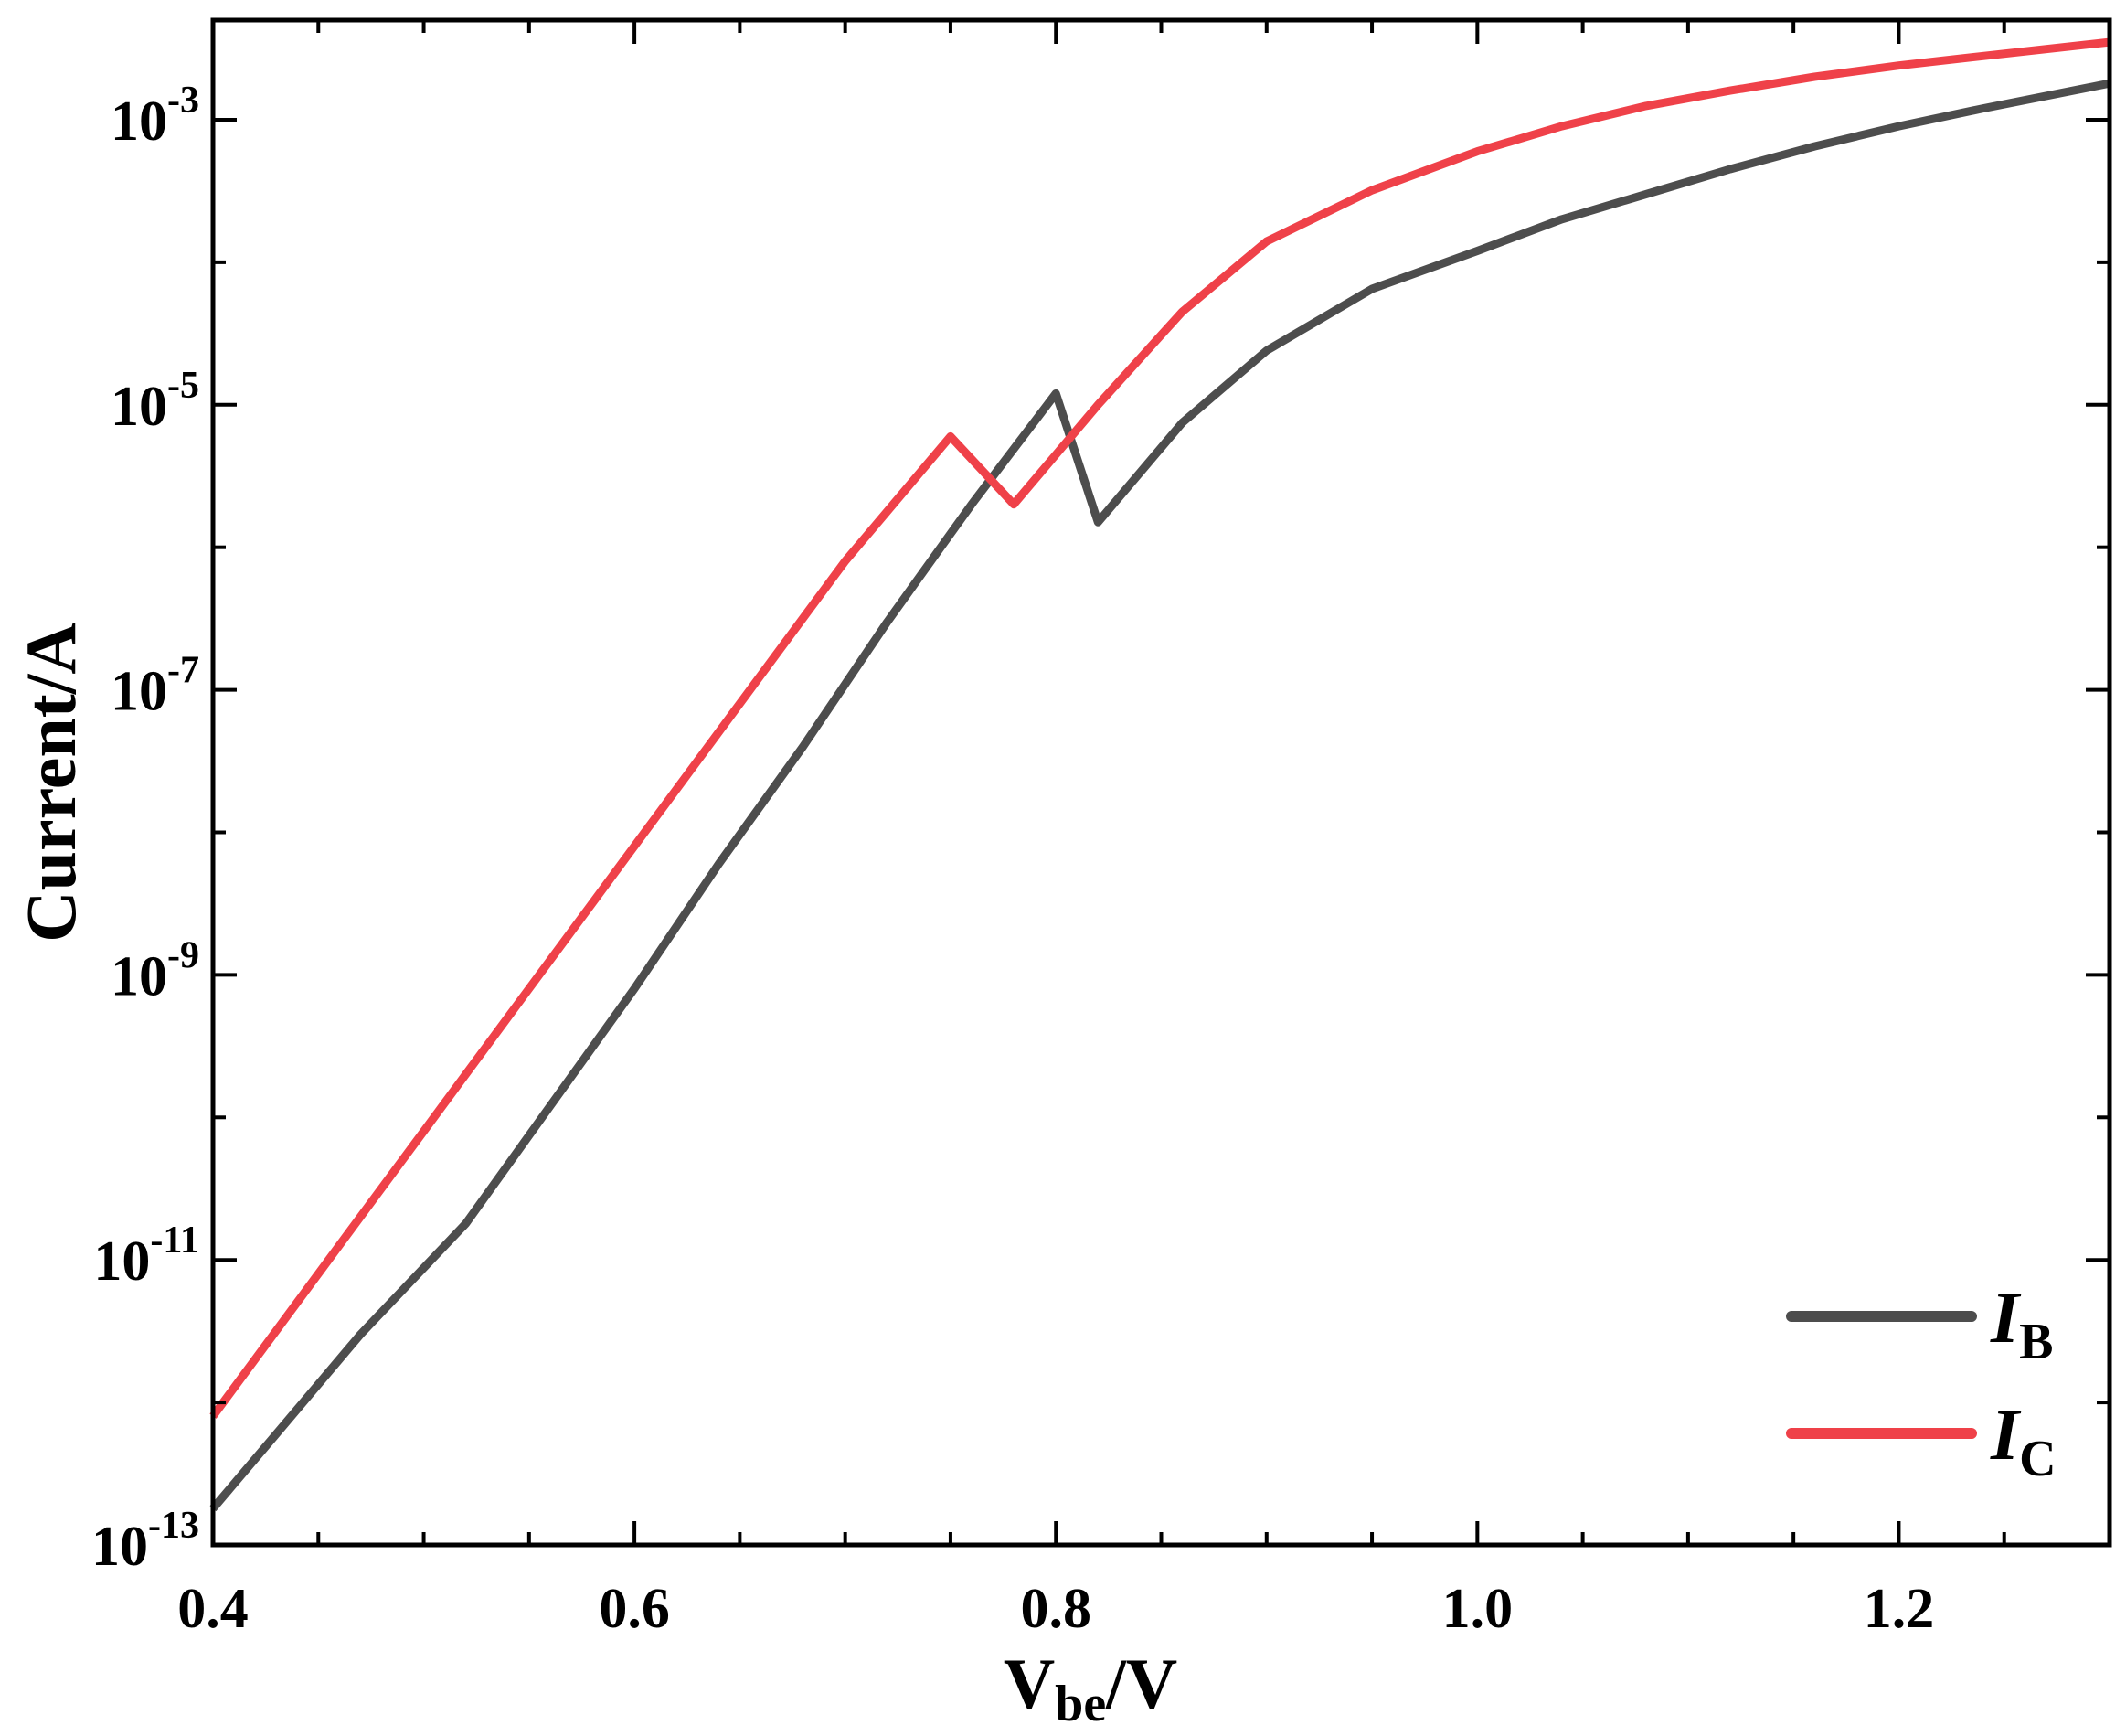  I want to click on y-tick-label: 10⁻⁹, so click(155, 970).